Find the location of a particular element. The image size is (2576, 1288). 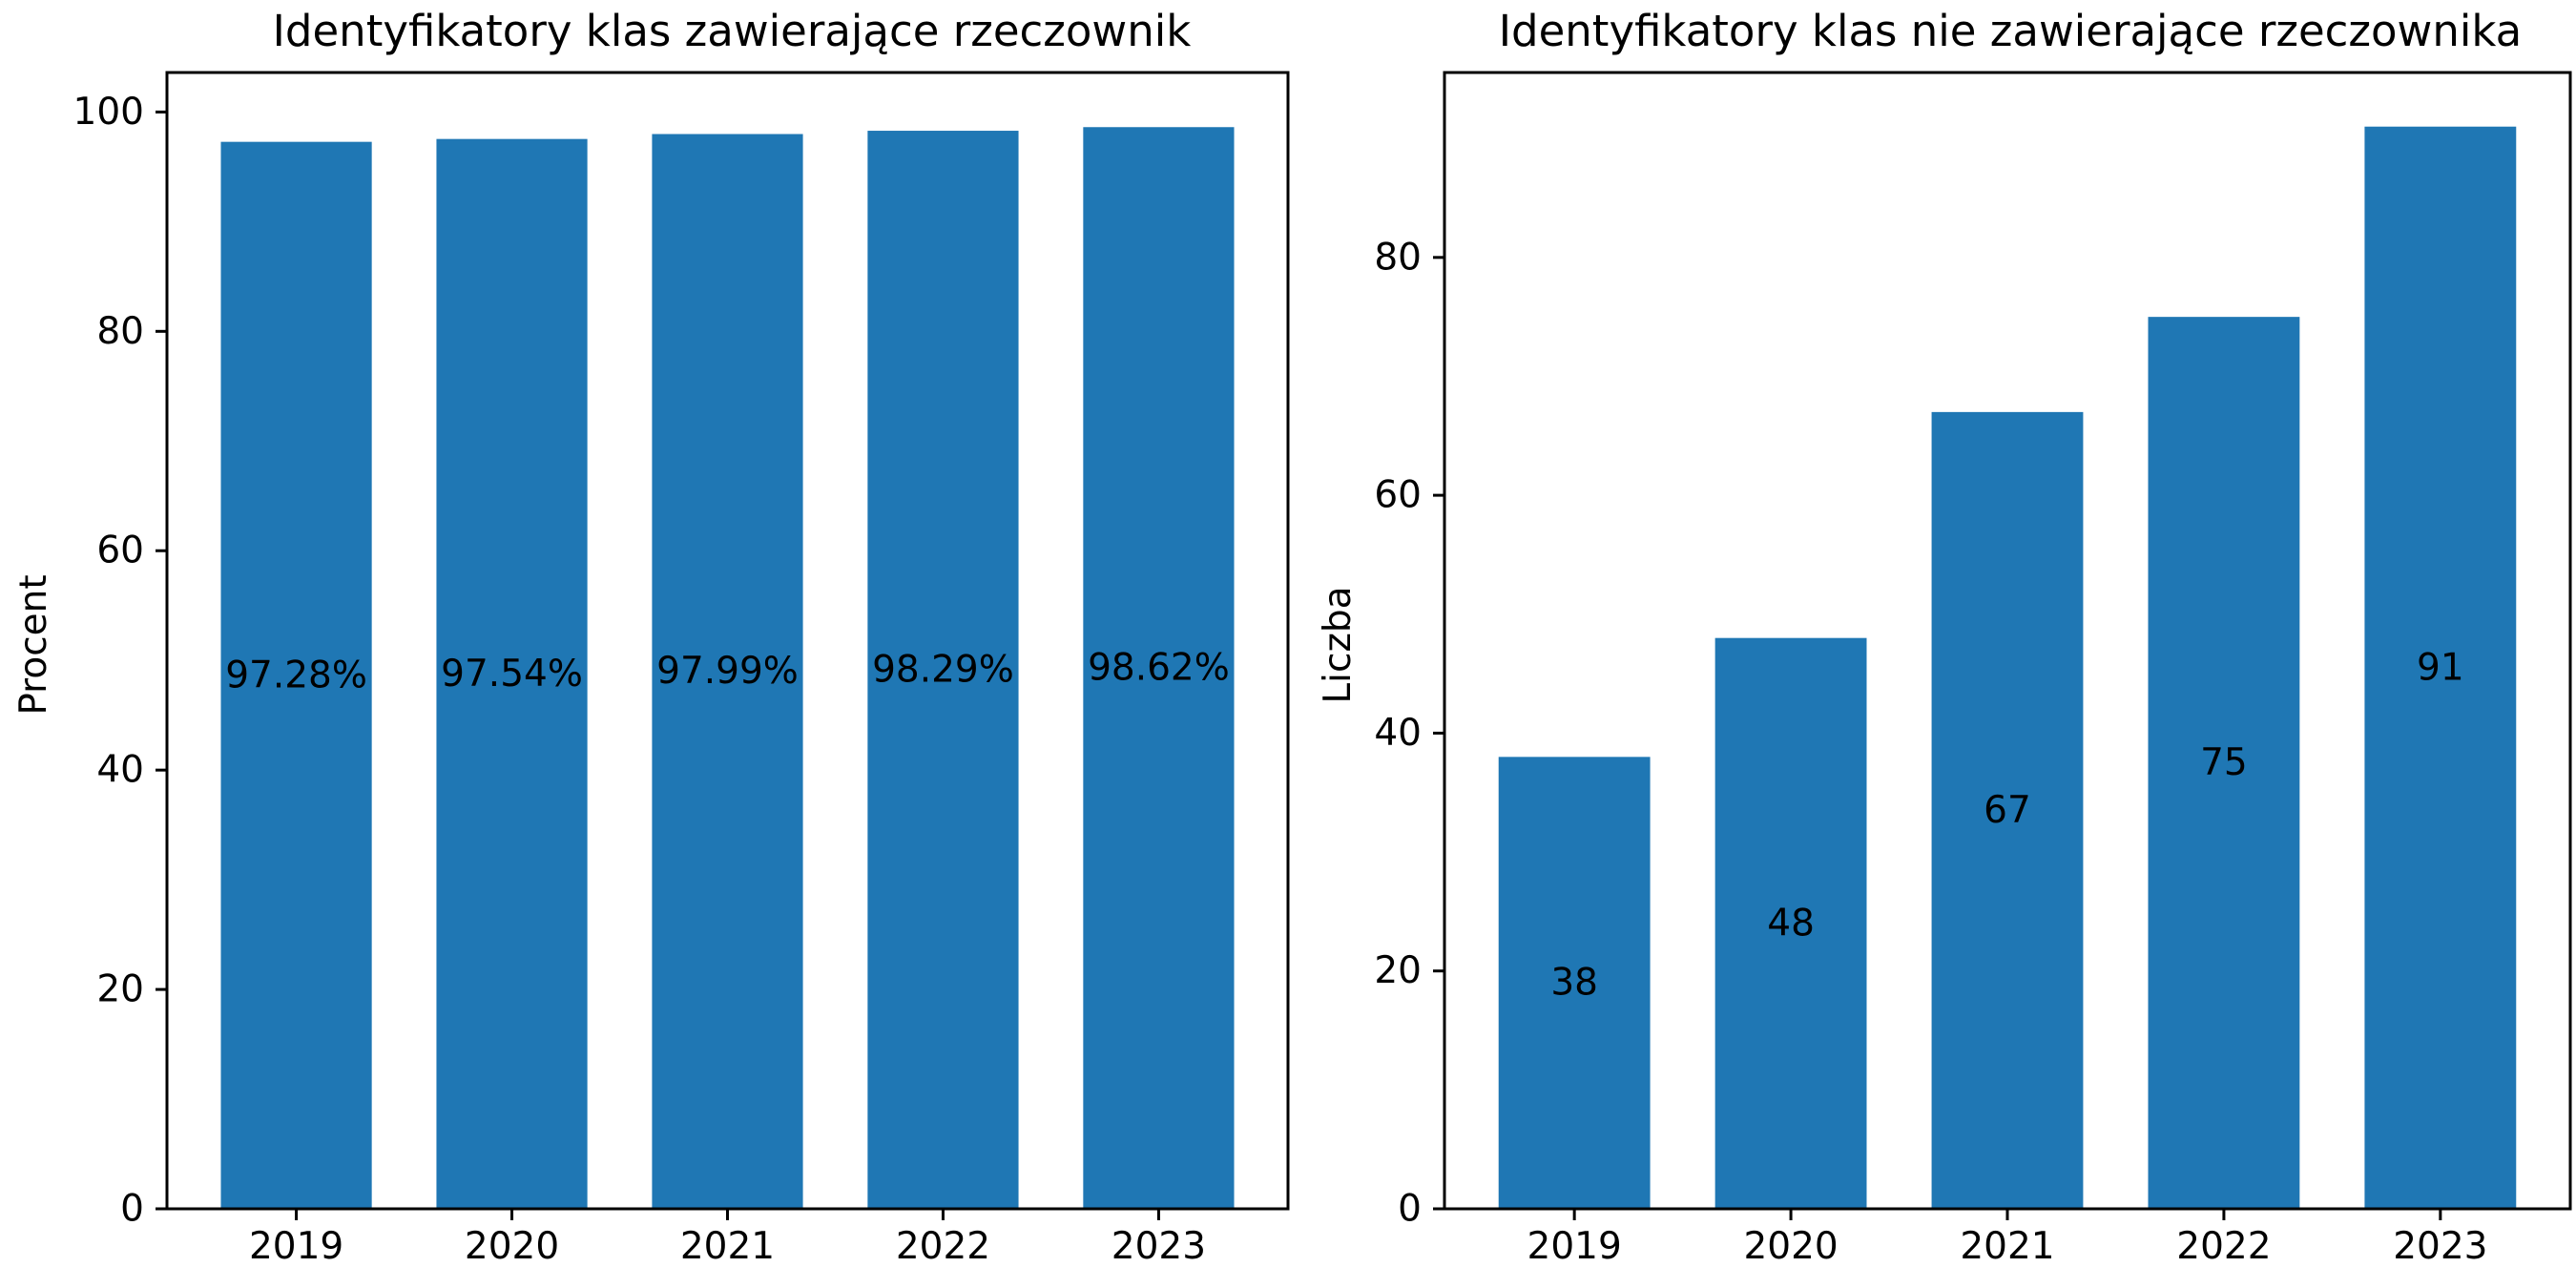

bar-value-label: 98.62% is located at coordinates (1159, 668).